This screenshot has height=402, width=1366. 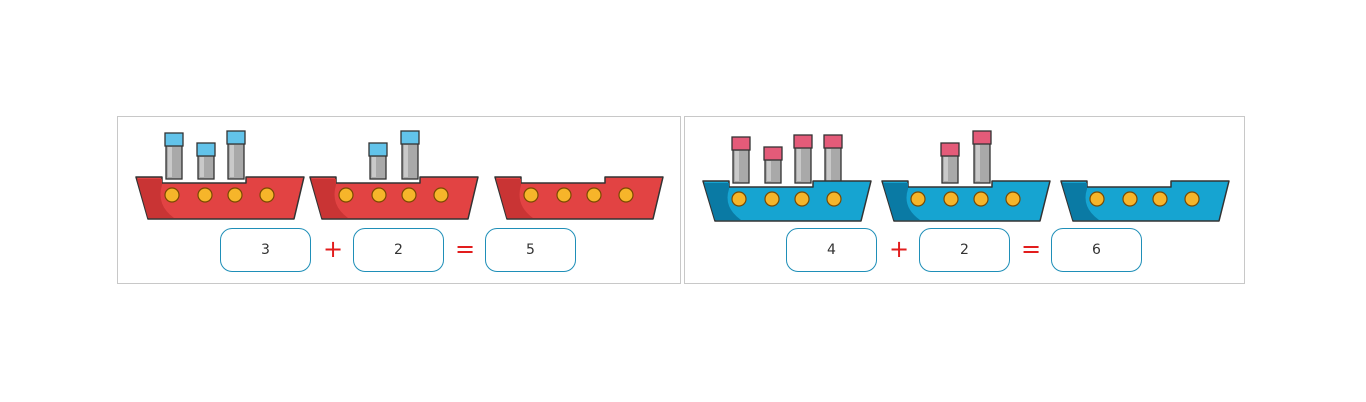 I want to click on equation-row: 4 + 2 = 6, so click(x=964, y=251).